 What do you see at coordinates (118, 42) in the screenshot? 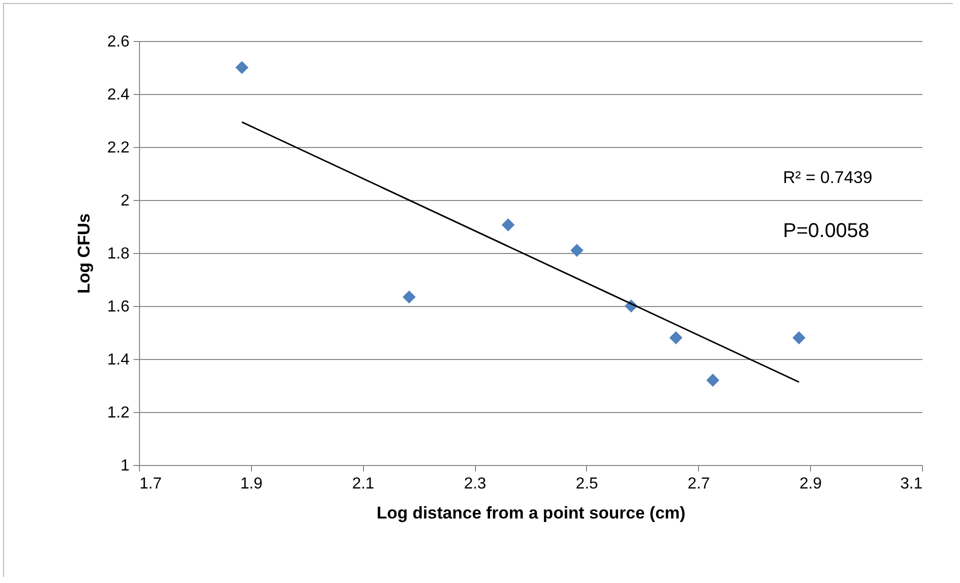
I see `y-tick-label: 2.6` at bounding box center [118, 42].